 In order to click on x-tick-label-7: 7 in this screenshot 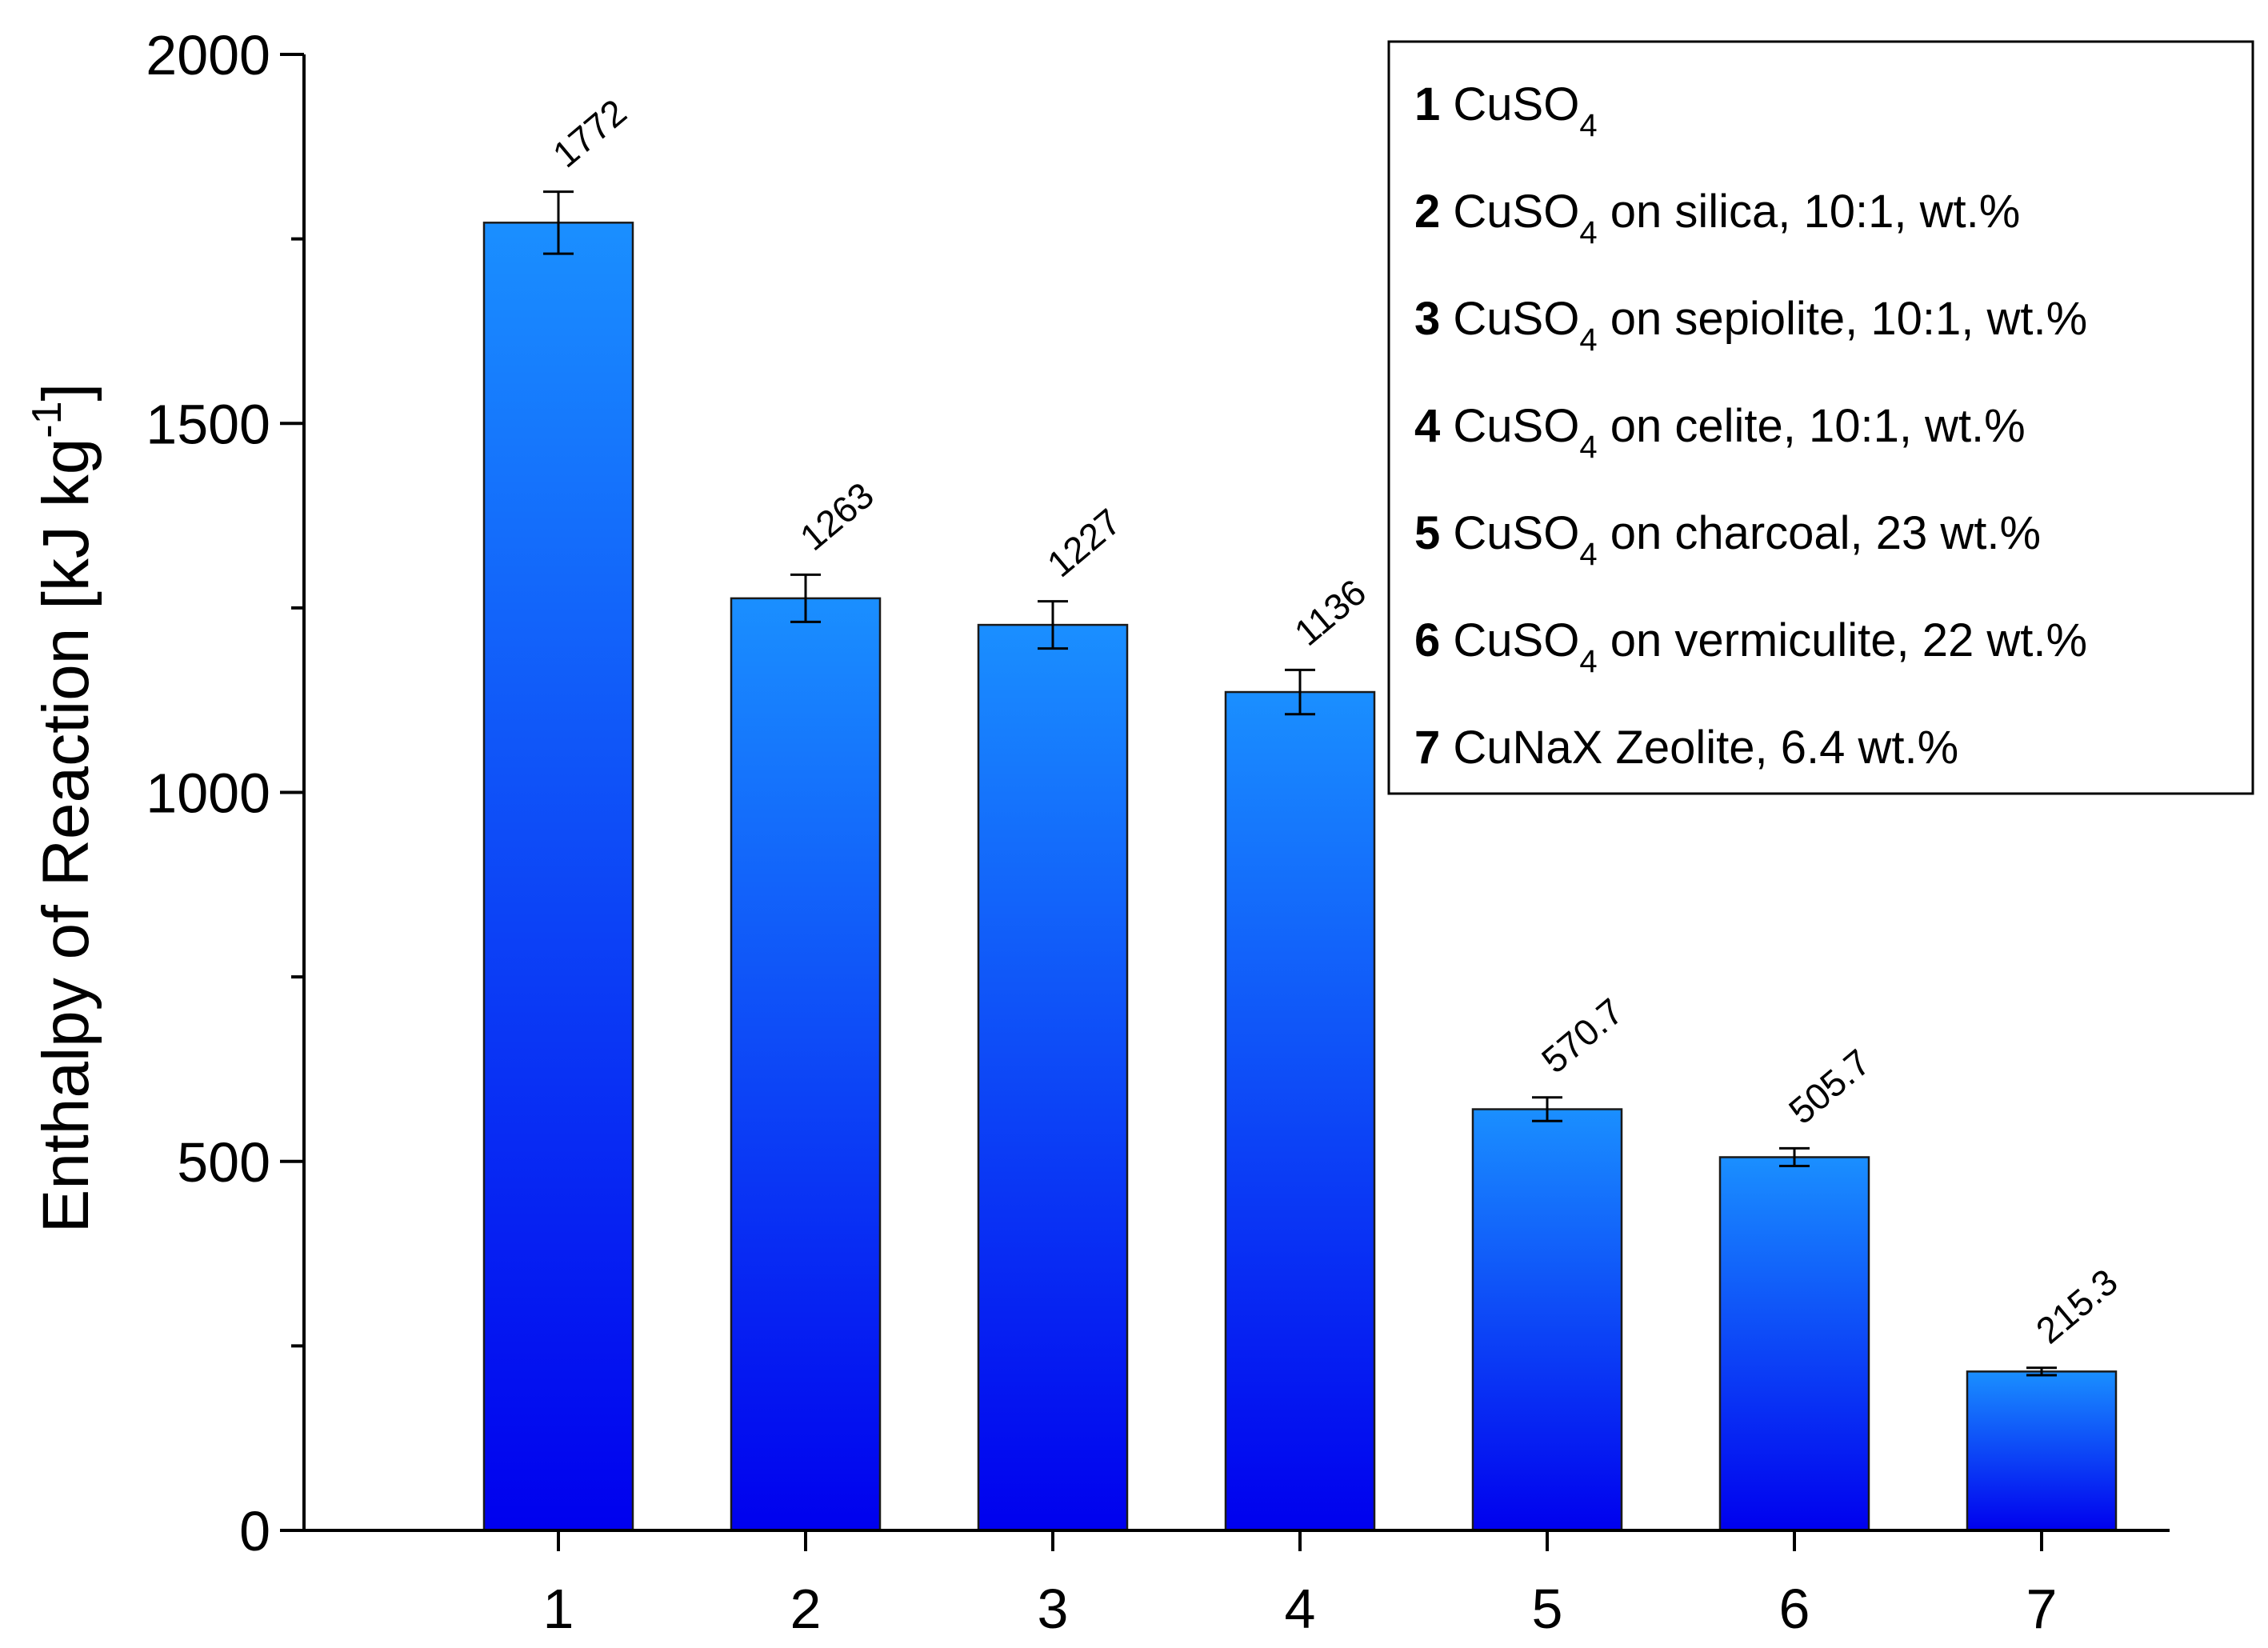, I will do `click(2042, 1609)`.